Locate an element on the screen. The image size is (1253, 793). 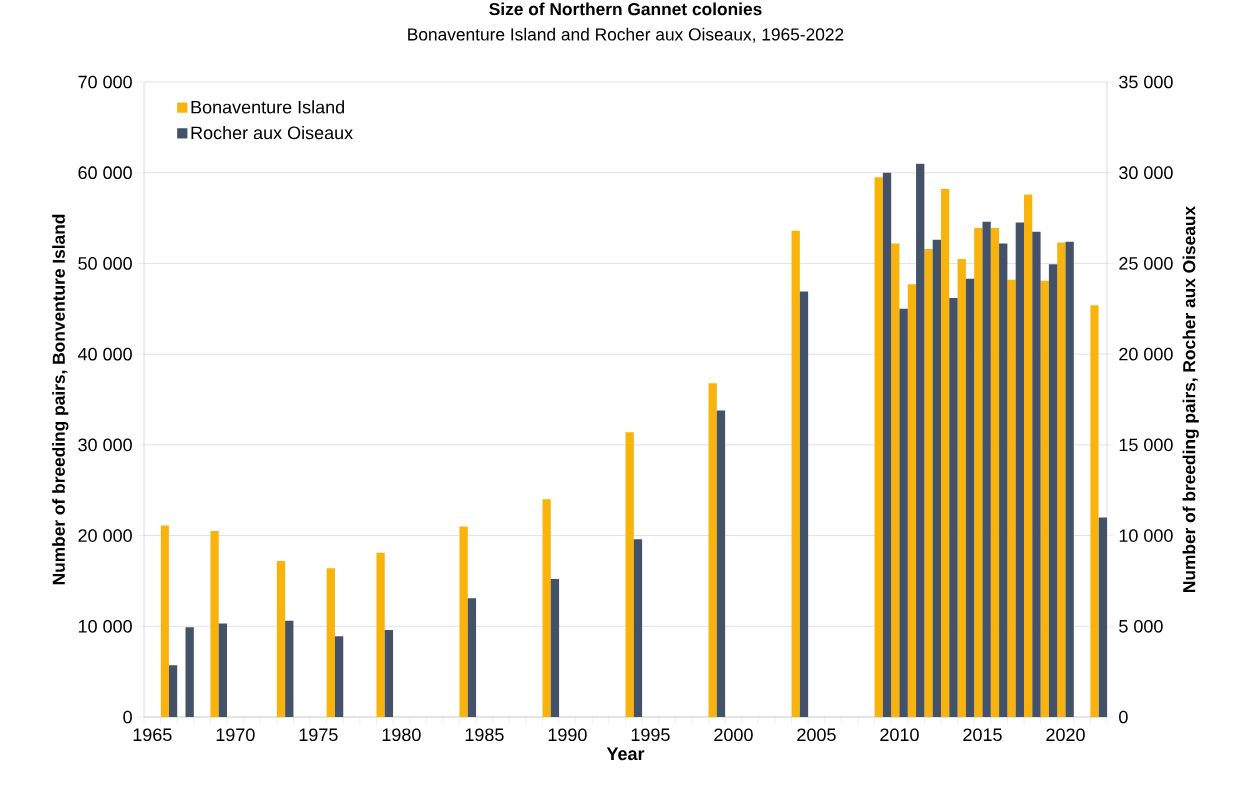
x-tick-label: 2015 is located at coordinates (982, 735).